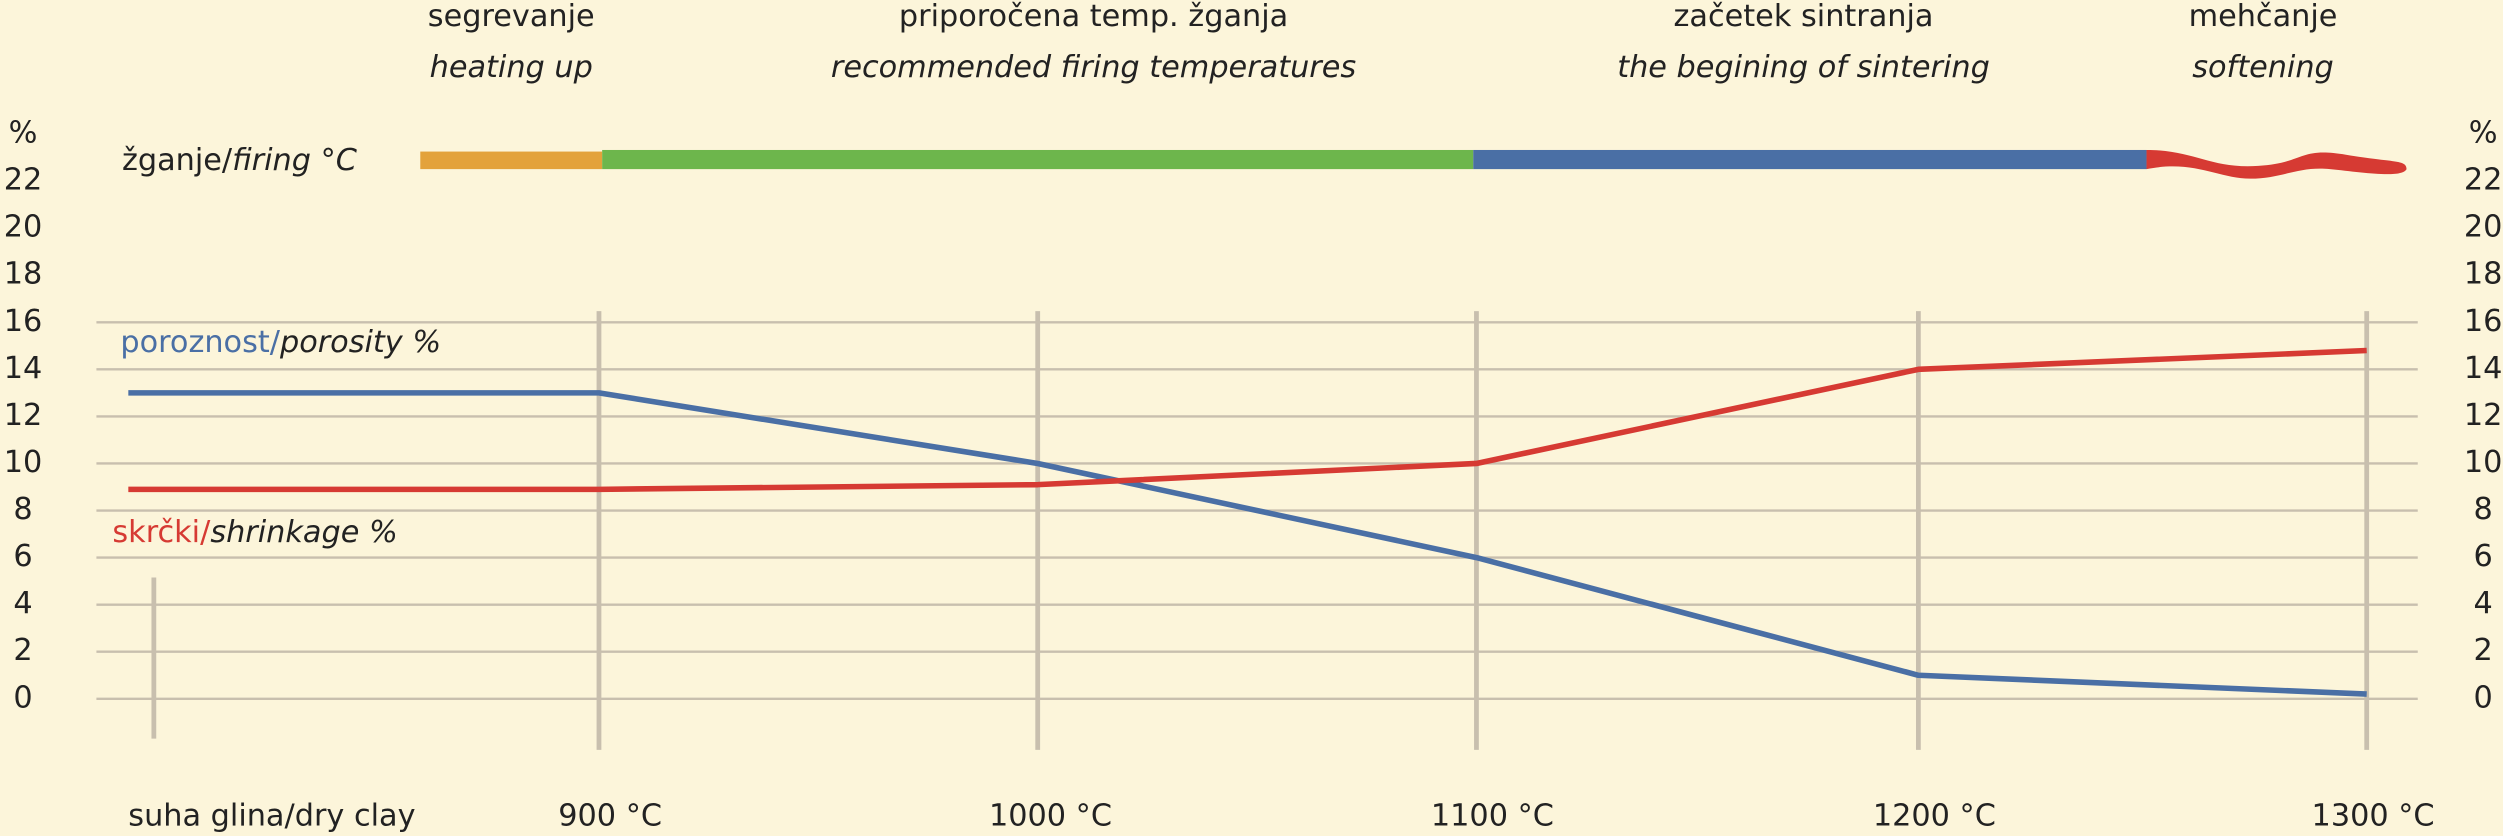 Image resolution: width=2503 pixels, height=836 pixels. I want to click on y-tick-label-right: 16, so click(2483, 321).